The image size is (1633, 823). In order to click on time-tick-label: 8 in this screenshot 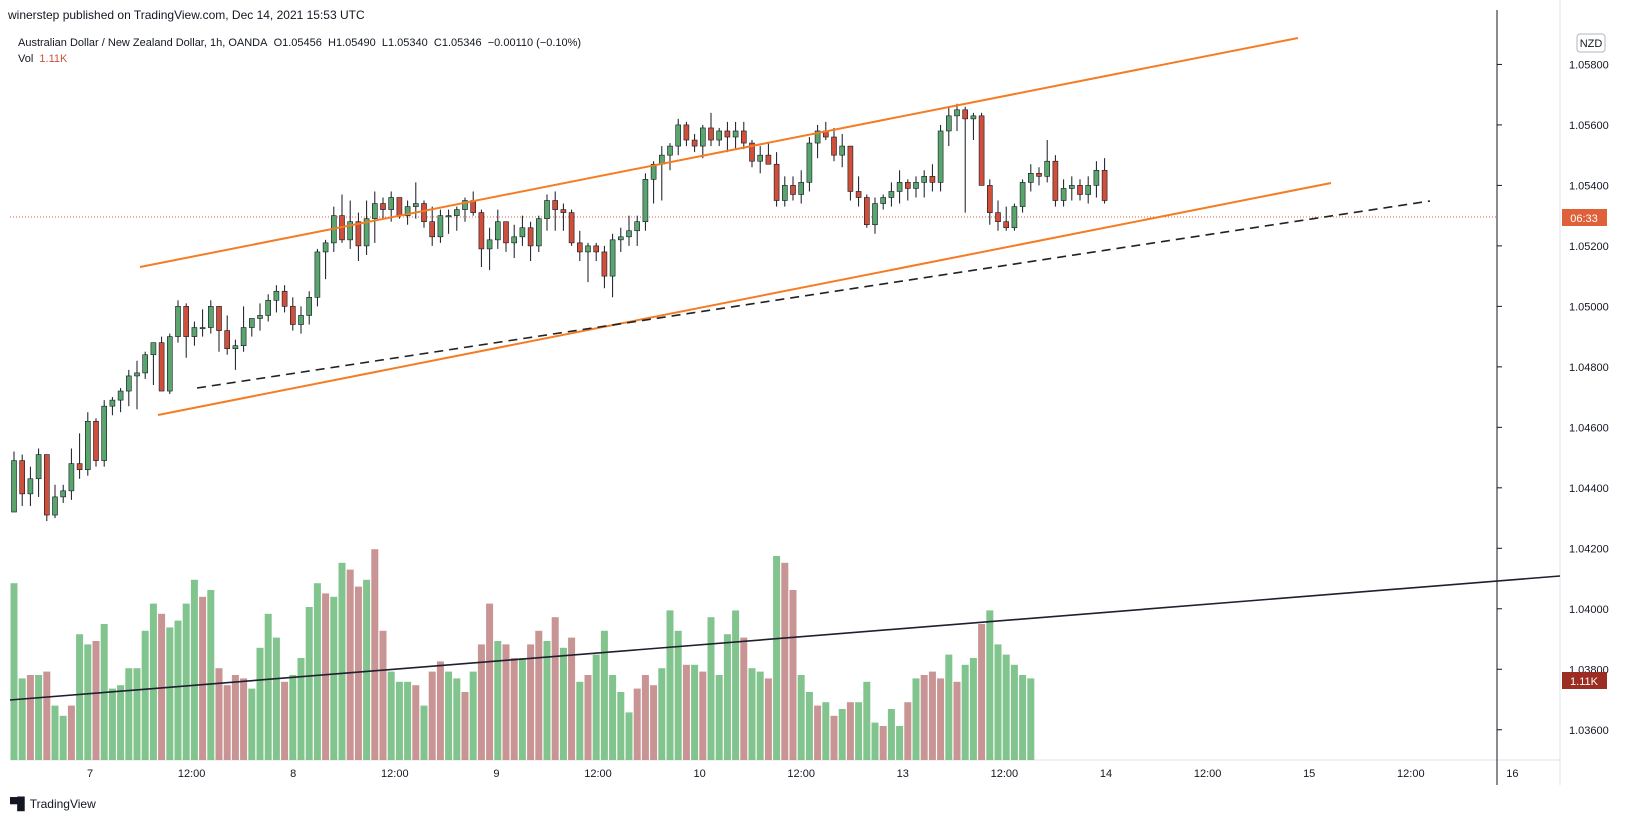, I will do `click(293, 774)`.